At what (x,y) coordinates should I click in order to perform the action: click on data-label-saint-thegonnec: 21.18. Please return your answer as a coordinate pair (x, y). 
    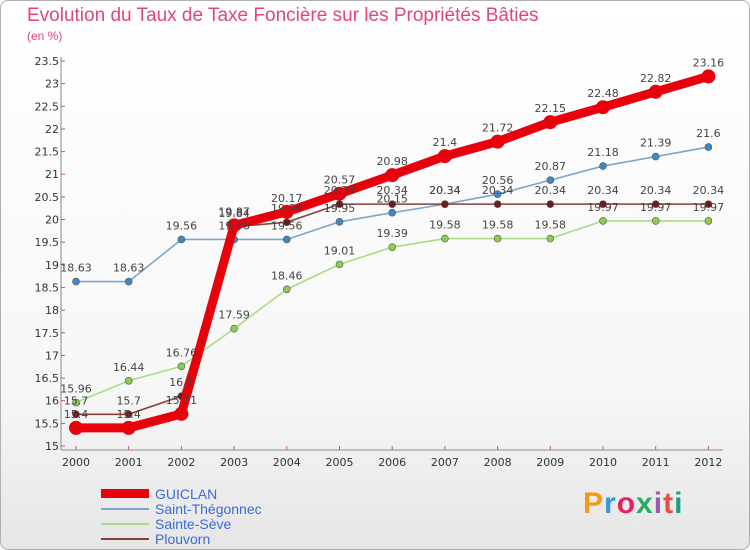
    Looking at the image, I should click on (603, 152).